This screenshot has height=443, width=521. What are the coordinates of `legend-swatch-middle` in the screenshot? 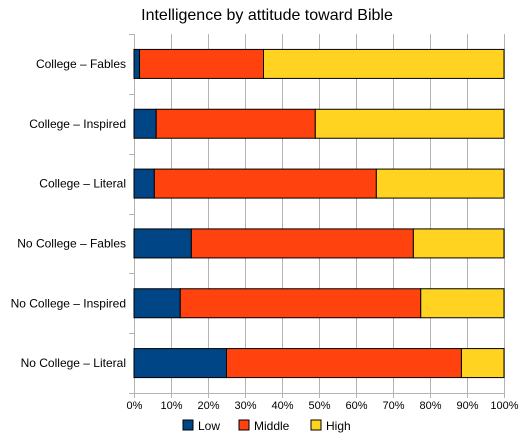 It's located at (244, 425).